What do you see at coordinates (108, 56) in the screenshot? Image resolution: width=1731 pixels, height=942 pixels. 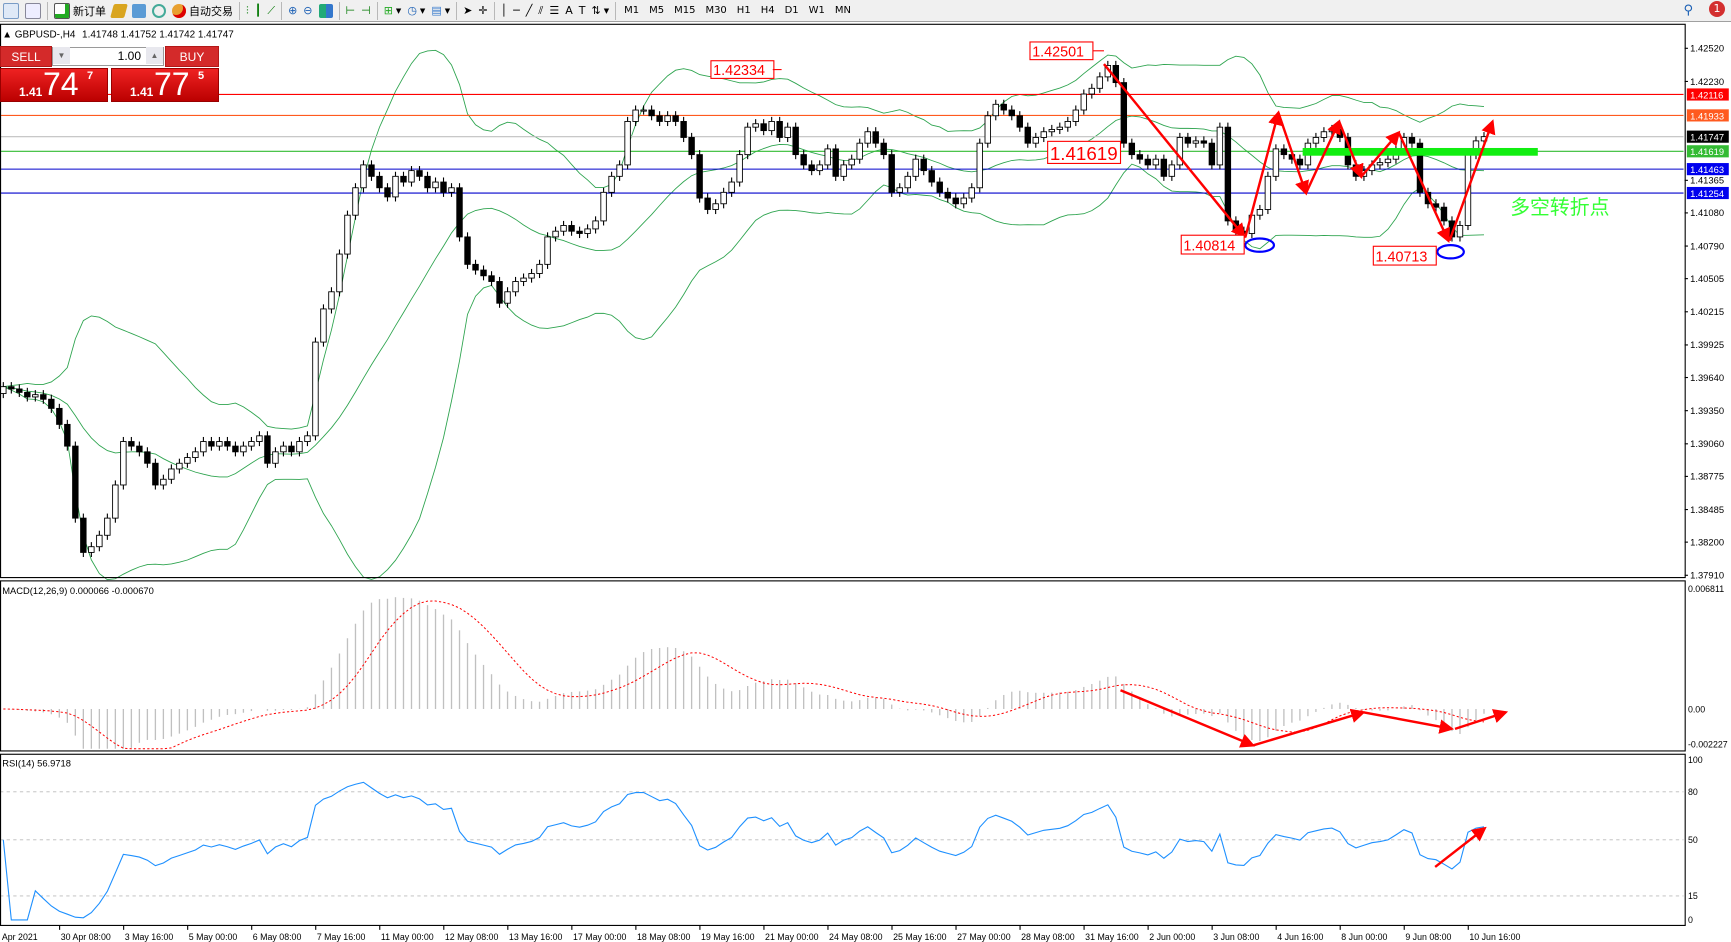 I see `lot-size-input: 1.00` at bounding box center [108, 56].